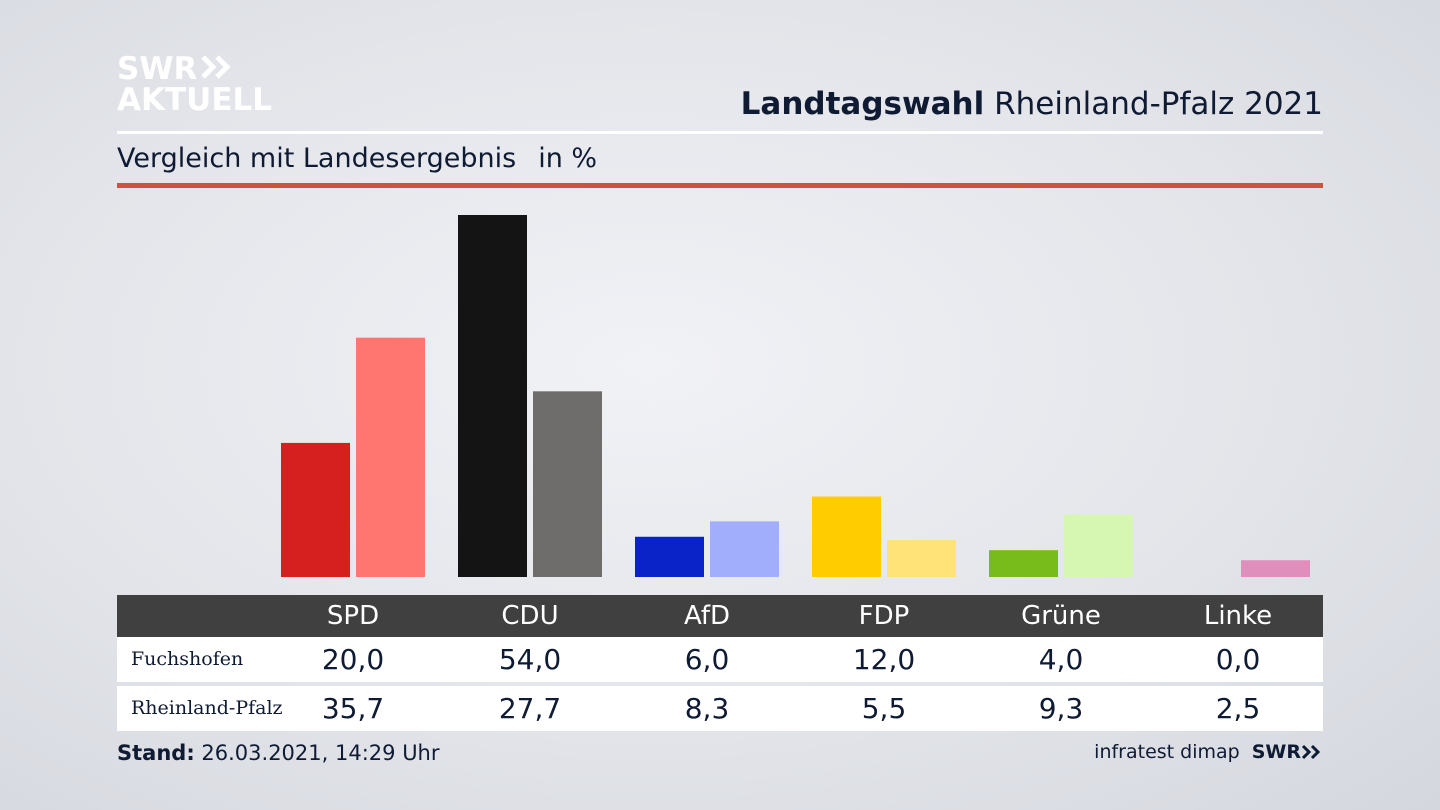  Describe the element at coordinates (1023, 563) in the screenshot. I see `bar-gr-ne-fuchshofen` at that location.